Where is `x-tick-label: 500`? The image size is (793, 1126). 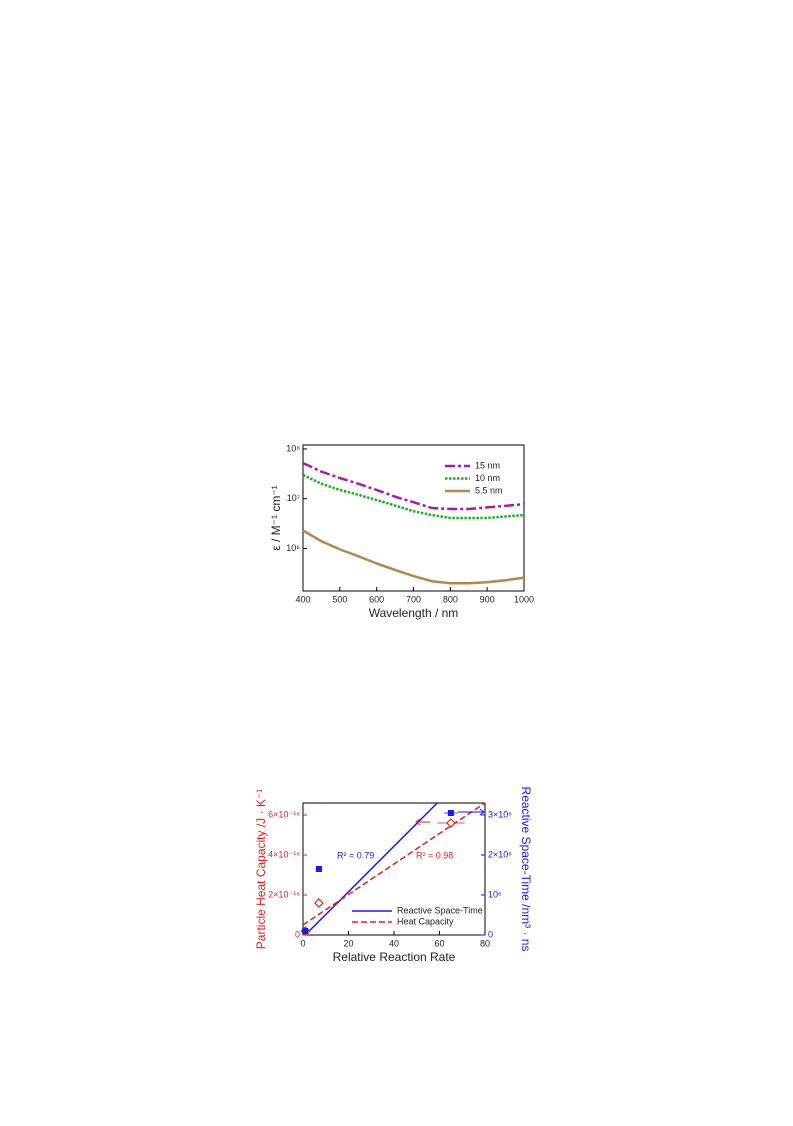
x-tick-label: 500 is located at coordinates (339, 599).